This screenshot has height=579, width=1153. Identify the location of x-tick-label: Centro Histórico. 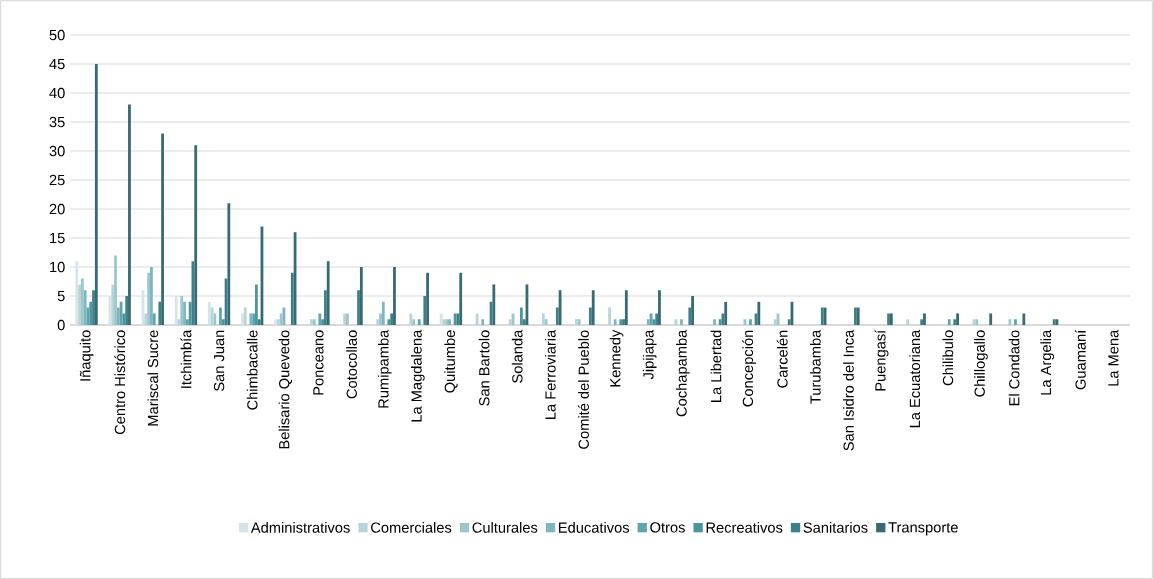
(120, 382).